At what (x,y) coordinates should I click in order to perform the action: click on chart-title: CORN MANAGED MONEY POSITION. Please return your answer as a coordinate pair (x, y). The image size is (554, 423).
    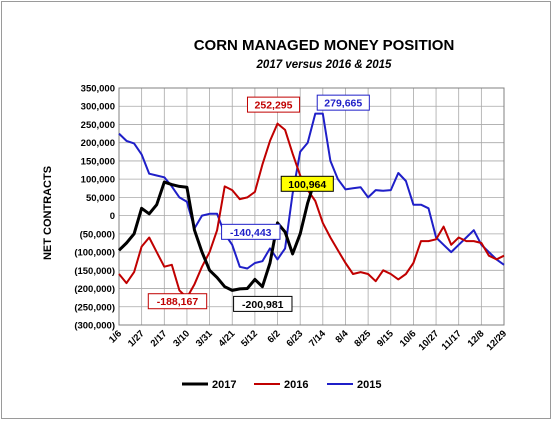
    Looking at the image, I should click on (324, 45).